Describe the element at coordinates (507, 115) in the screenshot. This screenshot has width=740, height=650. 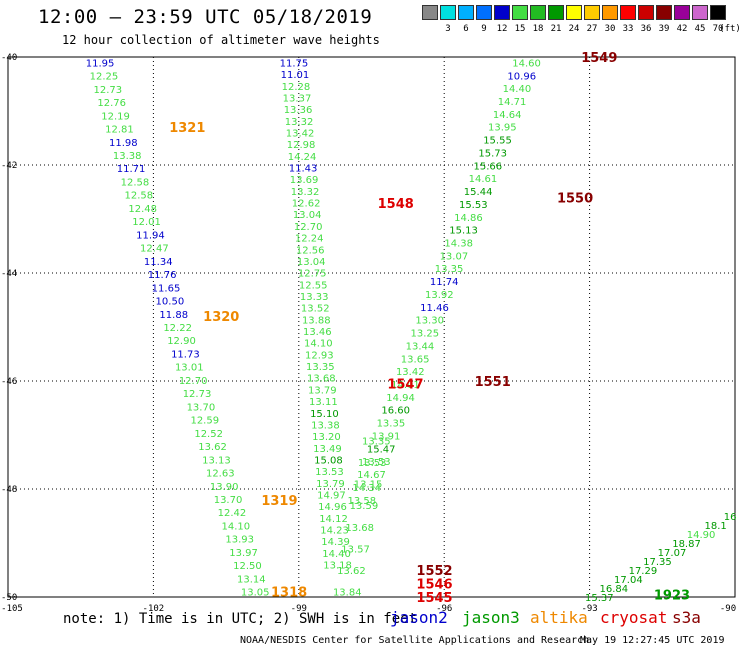
I see `wave-height-value: 14.64` at that location.